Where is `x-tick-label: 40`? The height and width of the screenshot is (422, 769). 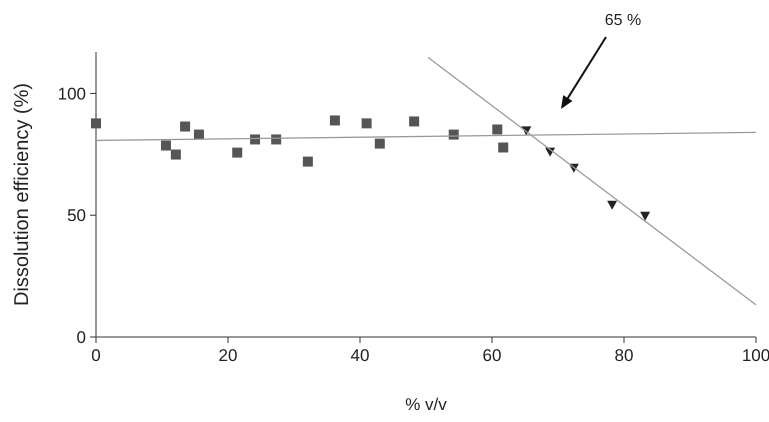 x-tick-label: 40 is located at coordinates (360, 355).